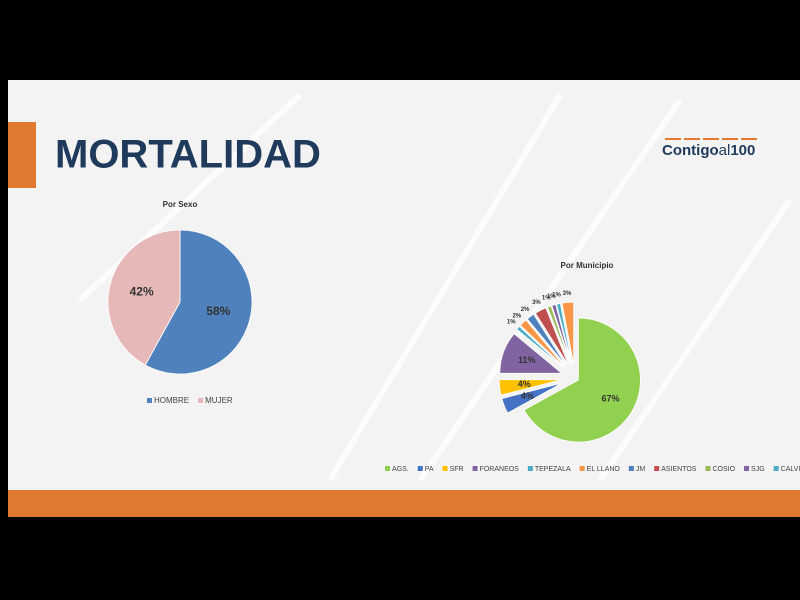 This screenshot has height=600, width=800. I want to click on accent-bar, so click(22, 155).